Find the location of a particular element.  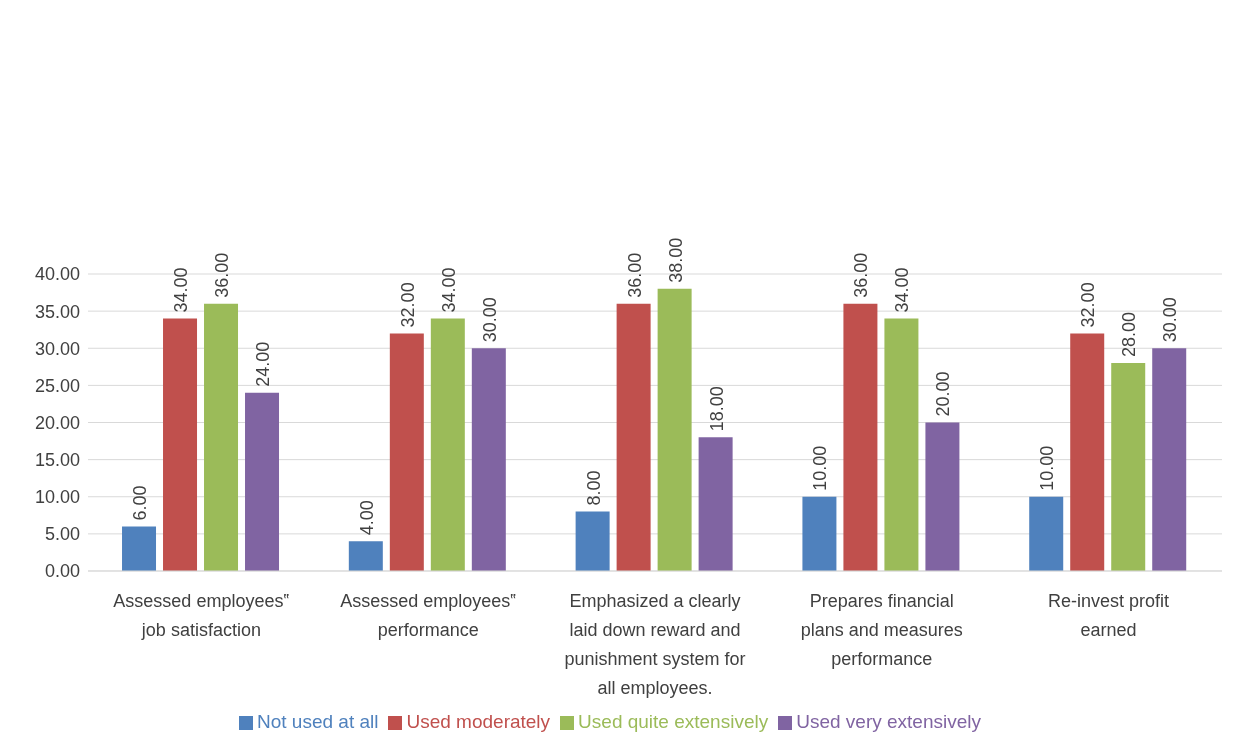

legend-label: Used moderately is located at coordinates (478, 721).